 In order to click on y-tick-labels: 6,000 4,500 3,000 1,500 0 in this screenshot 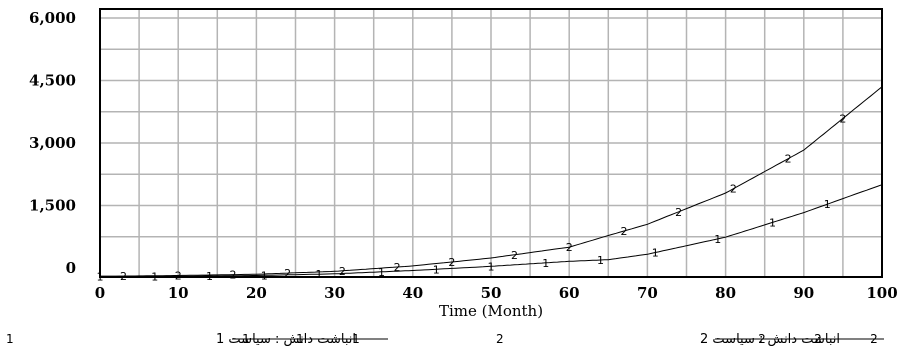, I will do `click(52, 143)`.